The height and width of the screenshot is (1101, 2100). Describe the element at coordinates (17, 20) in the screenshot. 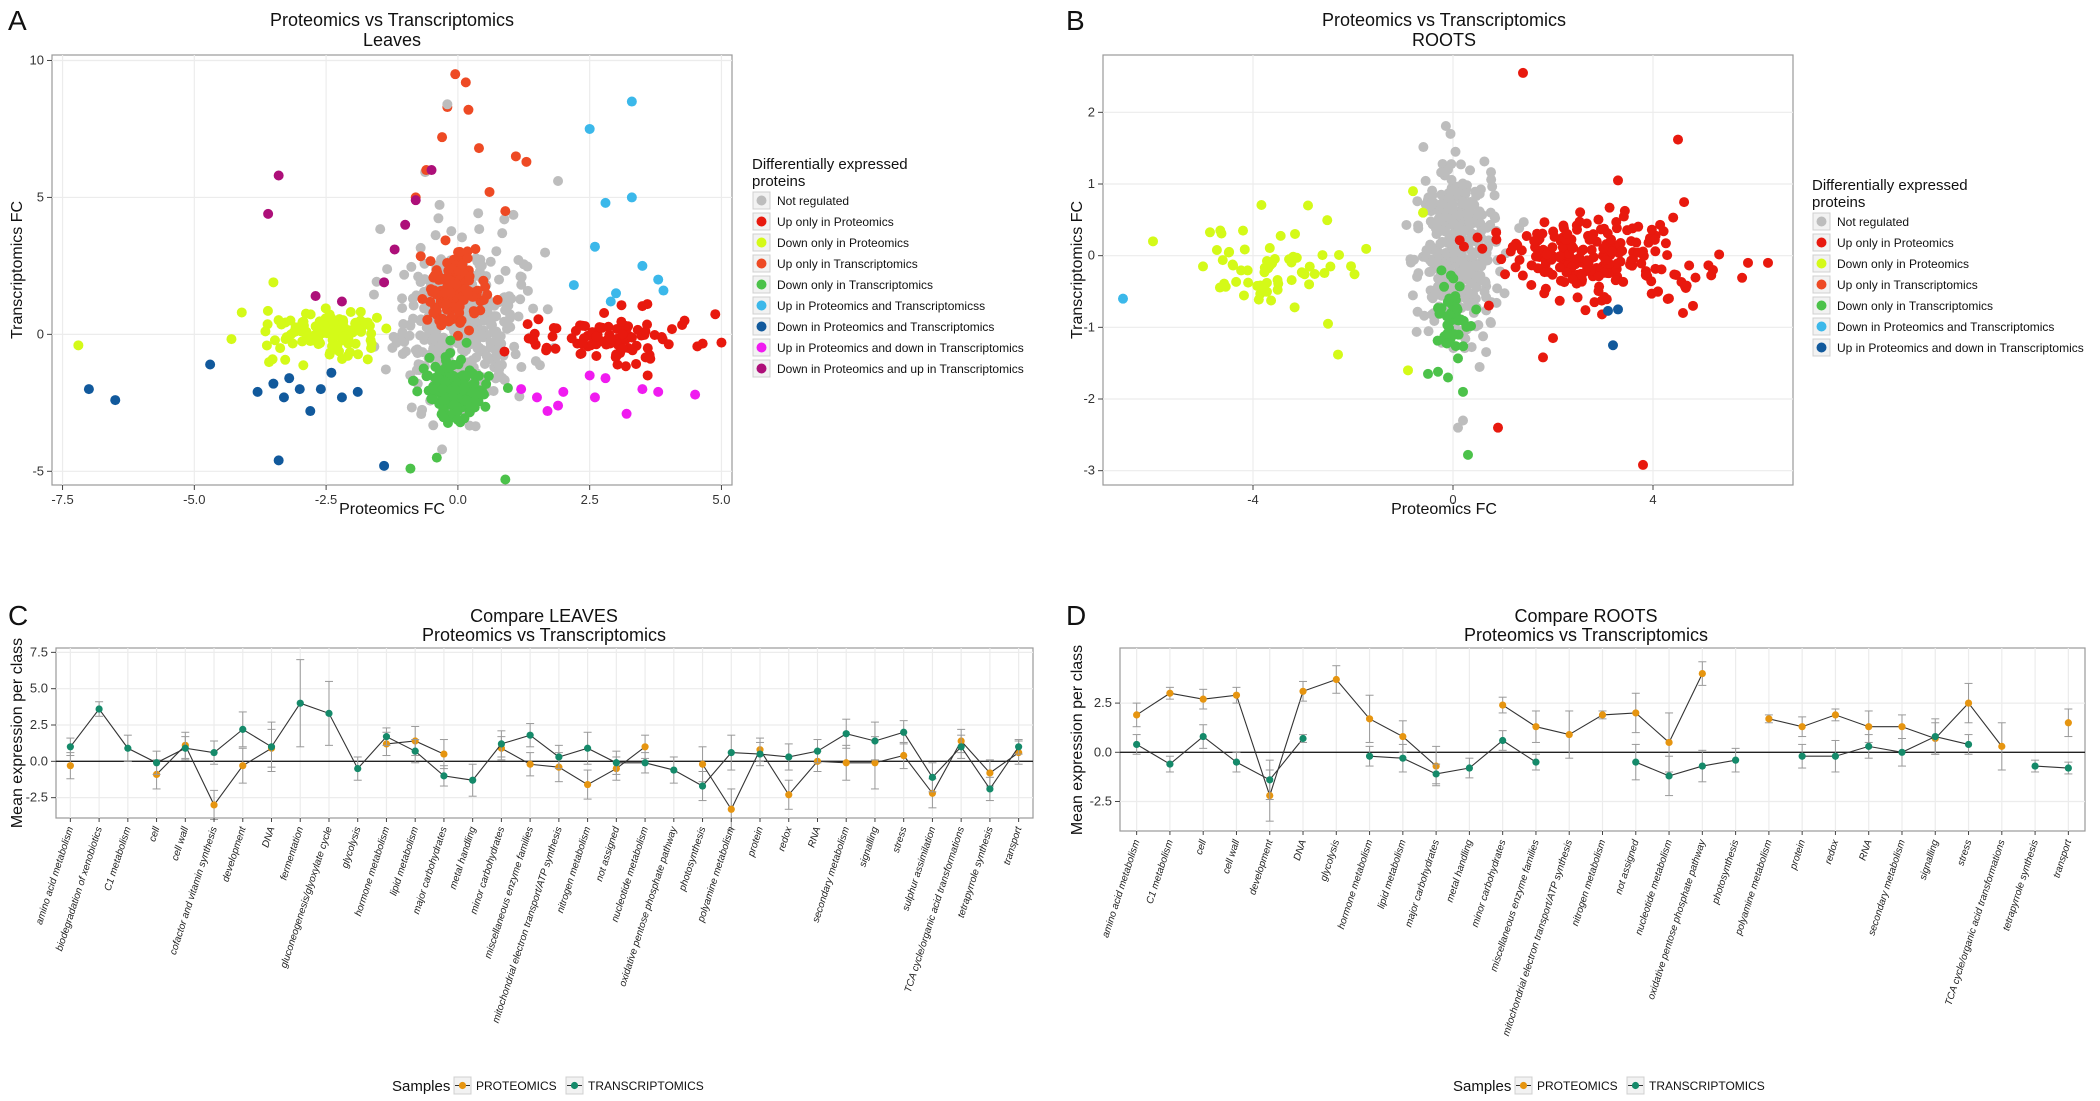

I see `panel-letter-a: A` at that location.